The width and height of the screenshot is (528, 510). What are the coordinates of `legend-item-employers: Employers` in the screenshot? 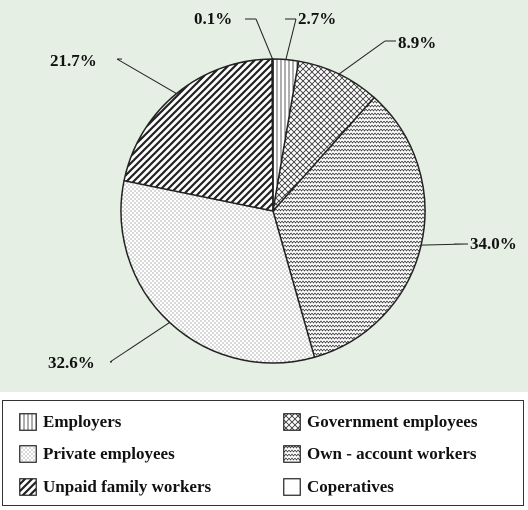 It's located at (70, 422).